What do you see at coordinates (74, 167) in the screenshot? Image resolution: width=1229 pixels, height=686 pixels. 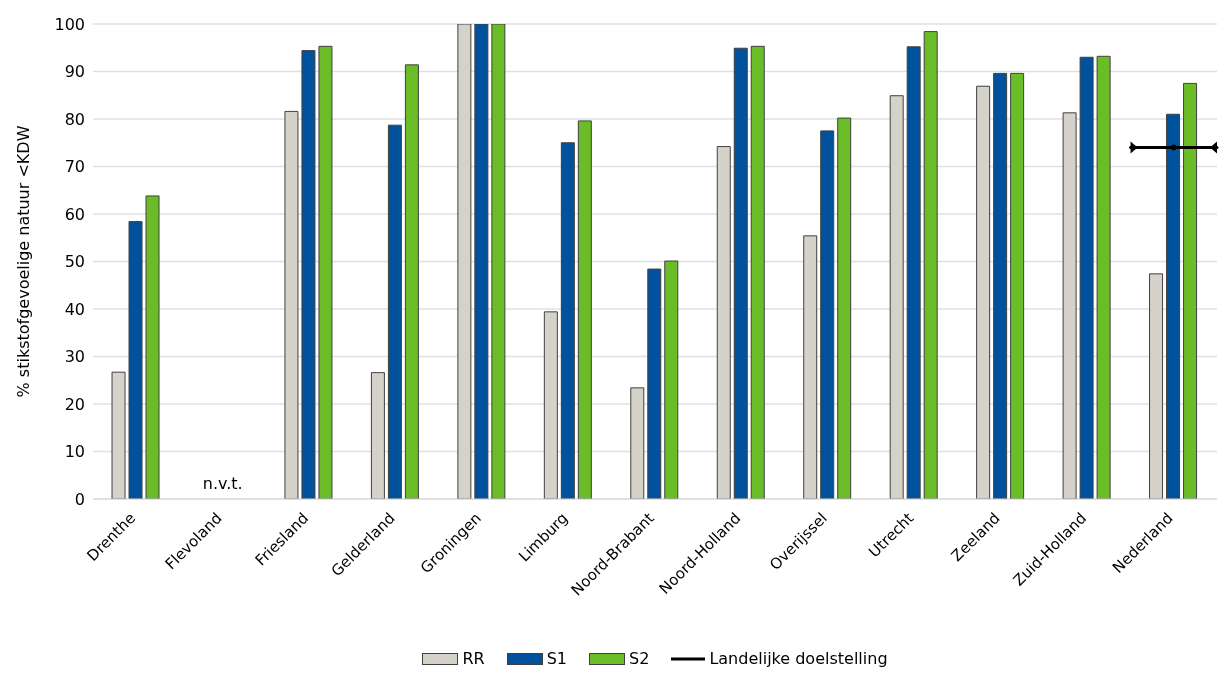 I see `y-tick-label: 70` at bounding box center [74, 167].